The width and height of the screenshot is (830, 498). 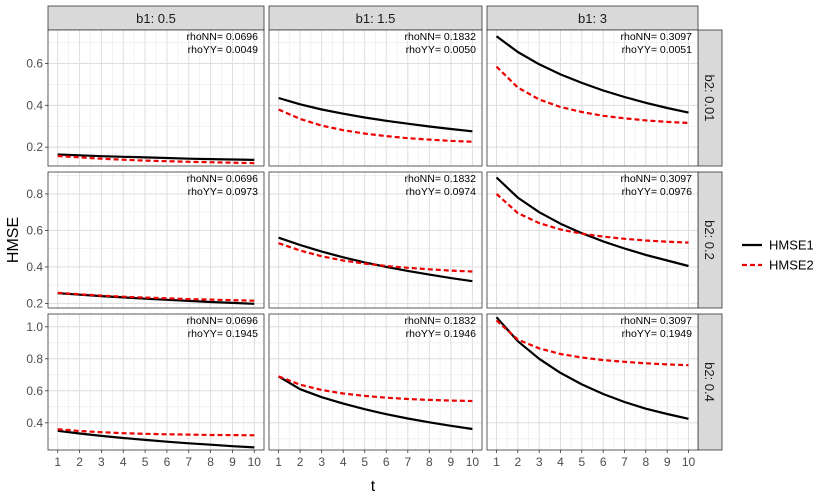 What do you see at coordinates (657, 192) in the screenshot?
I see `panel-annotation: rhoYY= 0.0976` at bounding box center [657, 192].